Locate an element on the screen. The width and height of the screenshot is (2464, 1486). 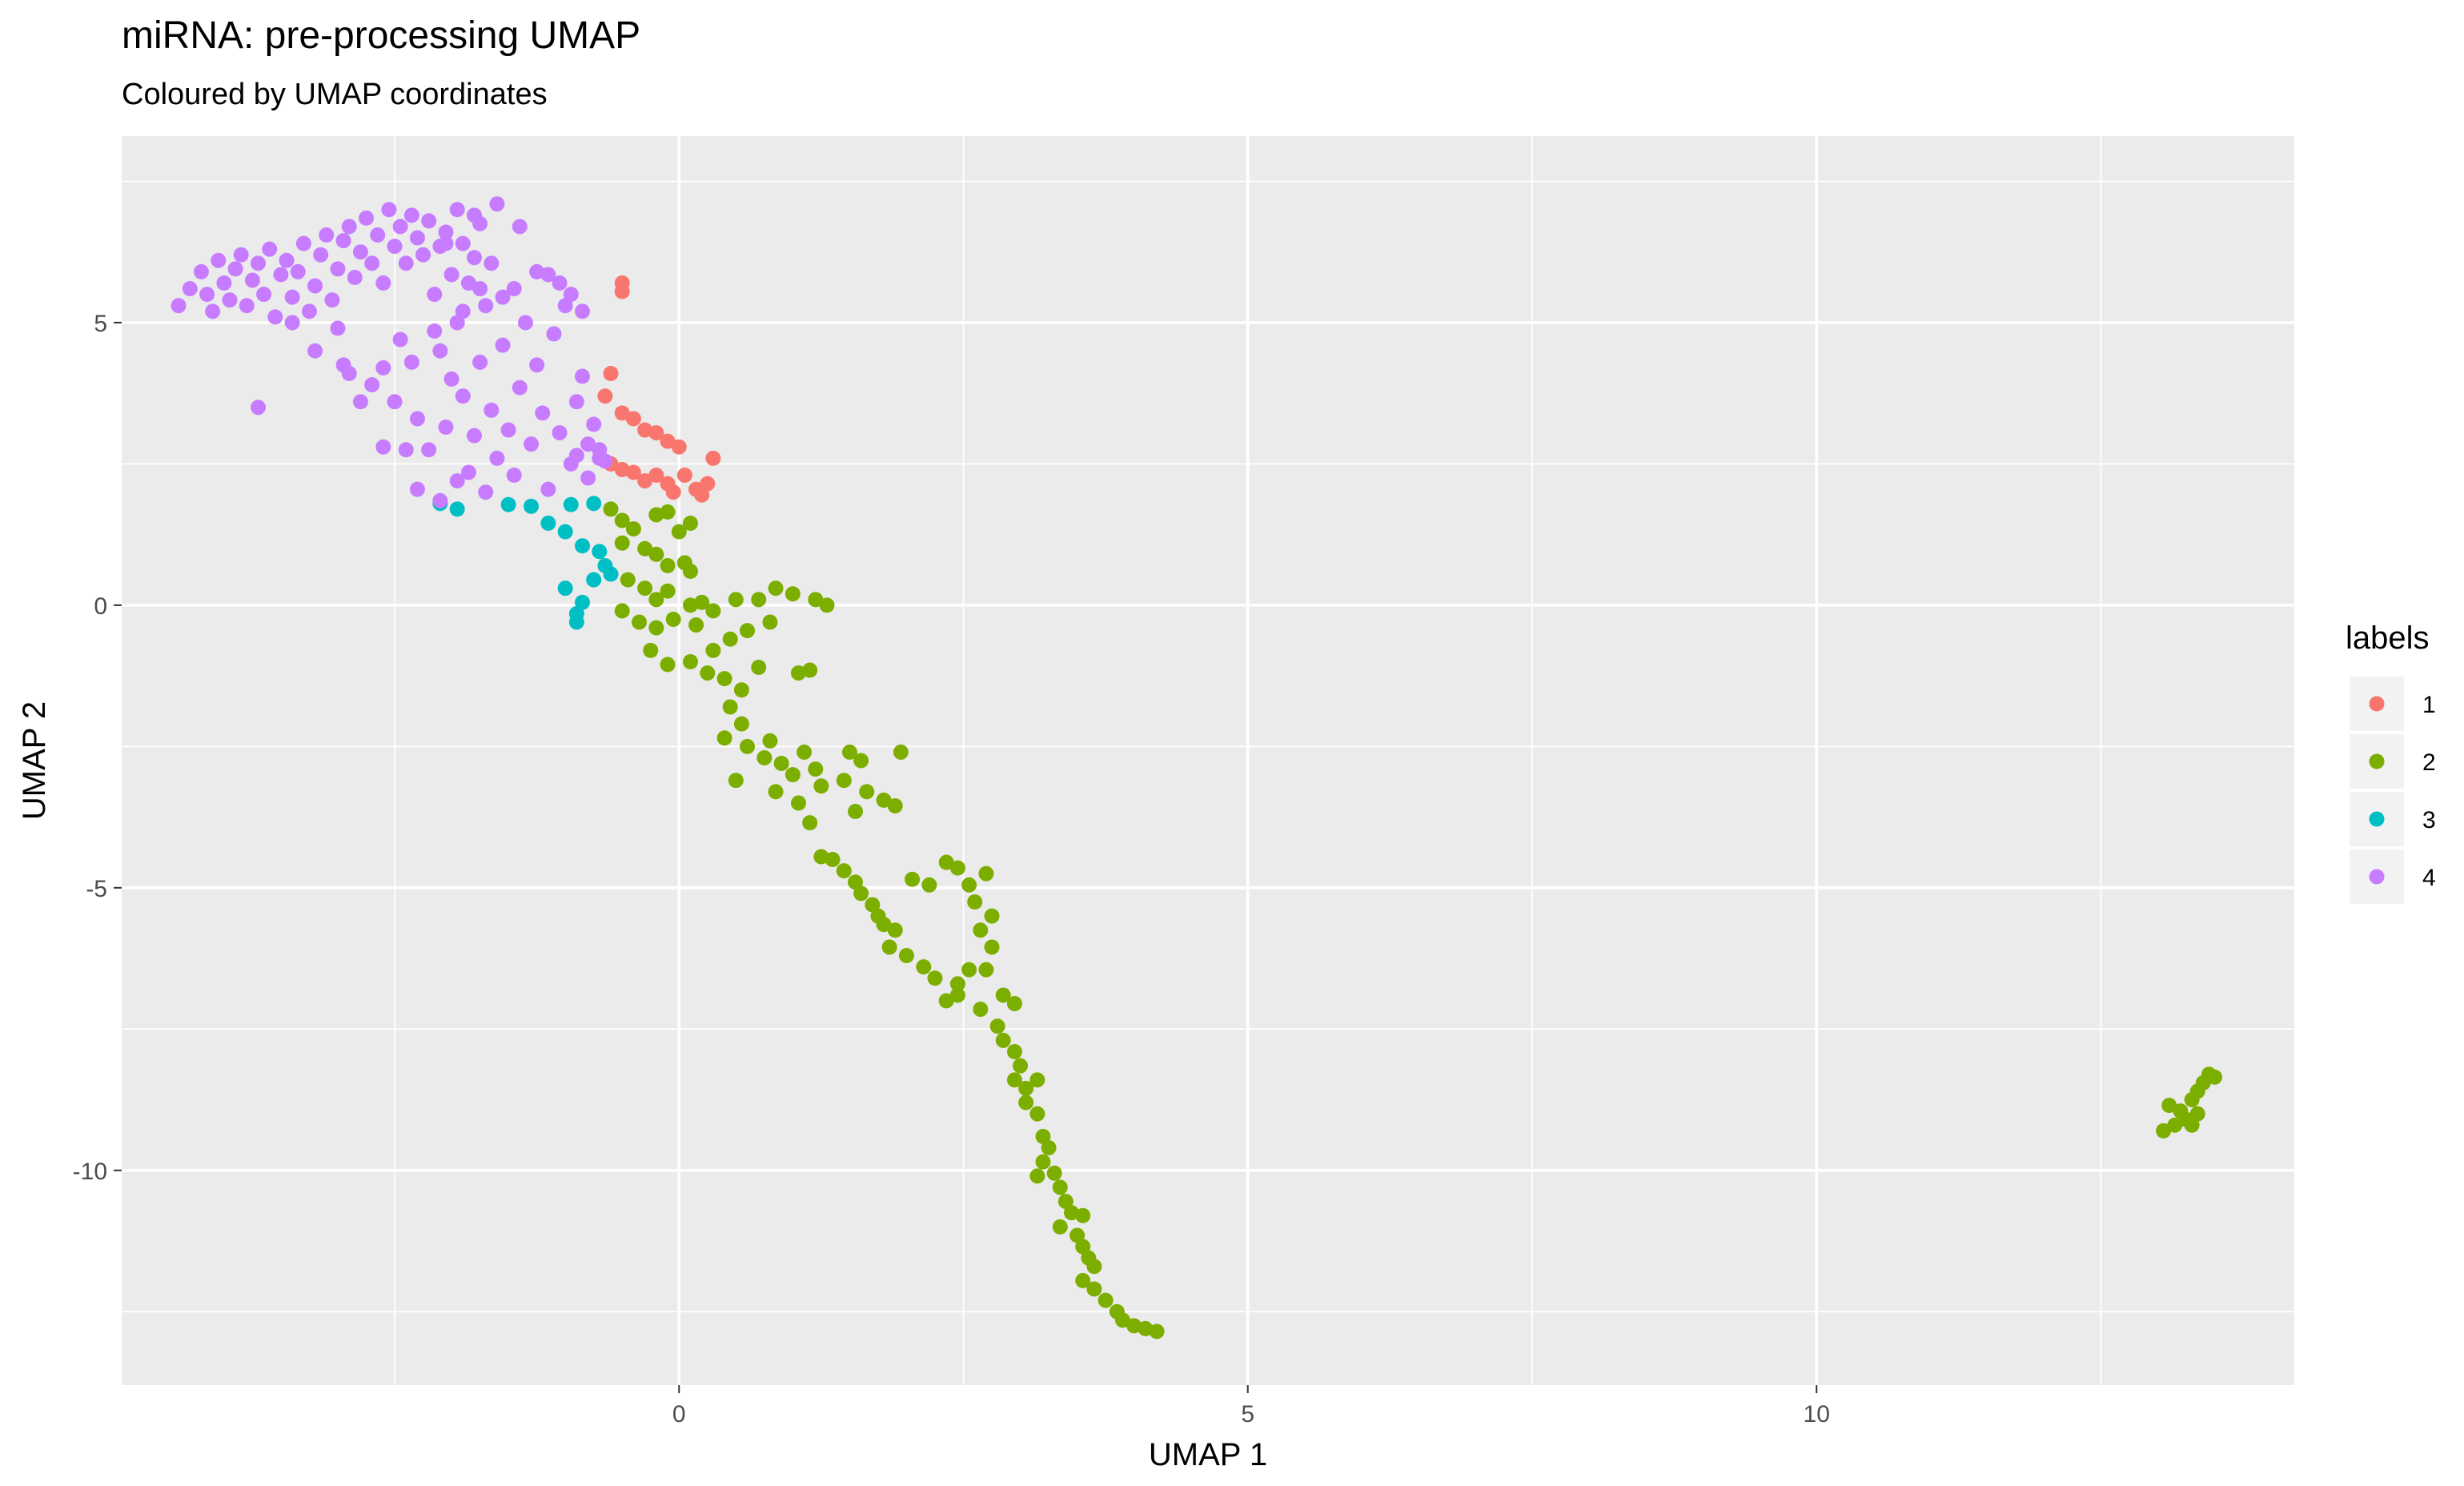
x-tick-label: 5 is located at coordinates (1247, 1414).